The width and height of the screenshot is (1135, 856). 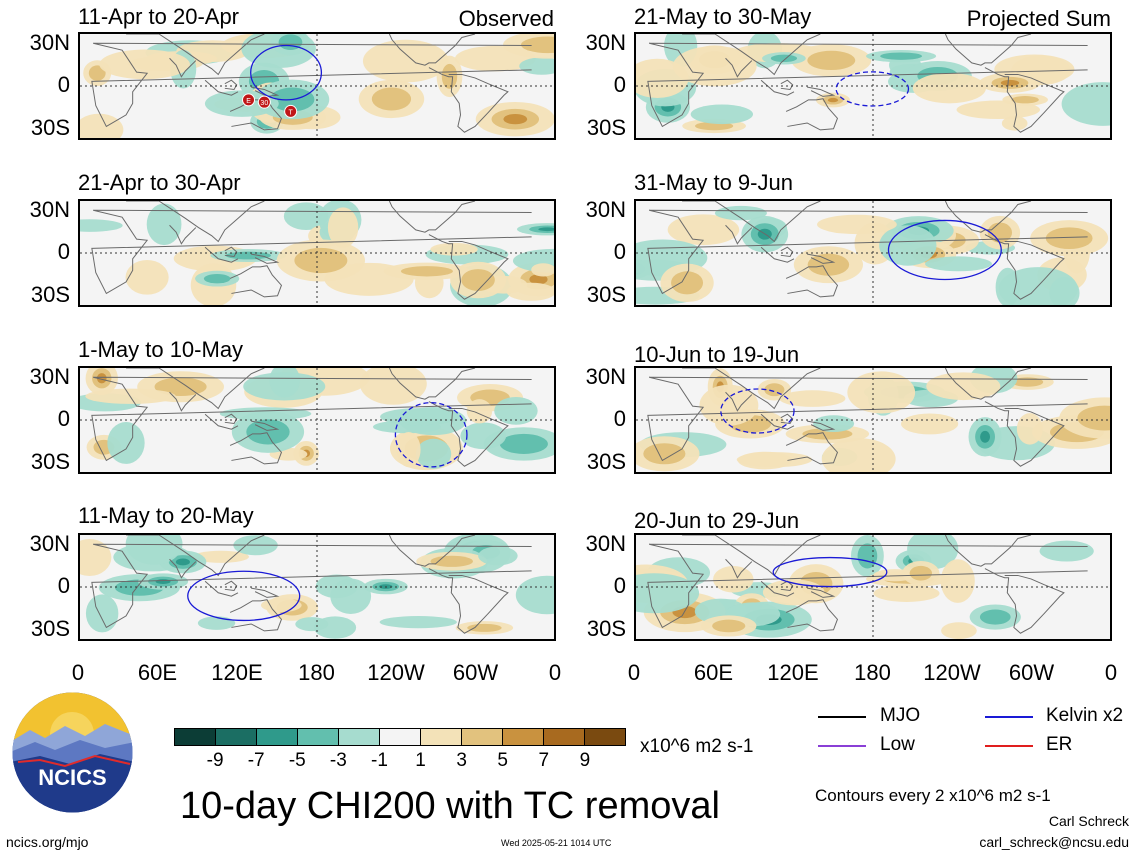 What do you see at coordinates (47, 842) in the screenshot?
I see `footer-site-link: ncics.org/mjo` at bounding box center [47, 842].